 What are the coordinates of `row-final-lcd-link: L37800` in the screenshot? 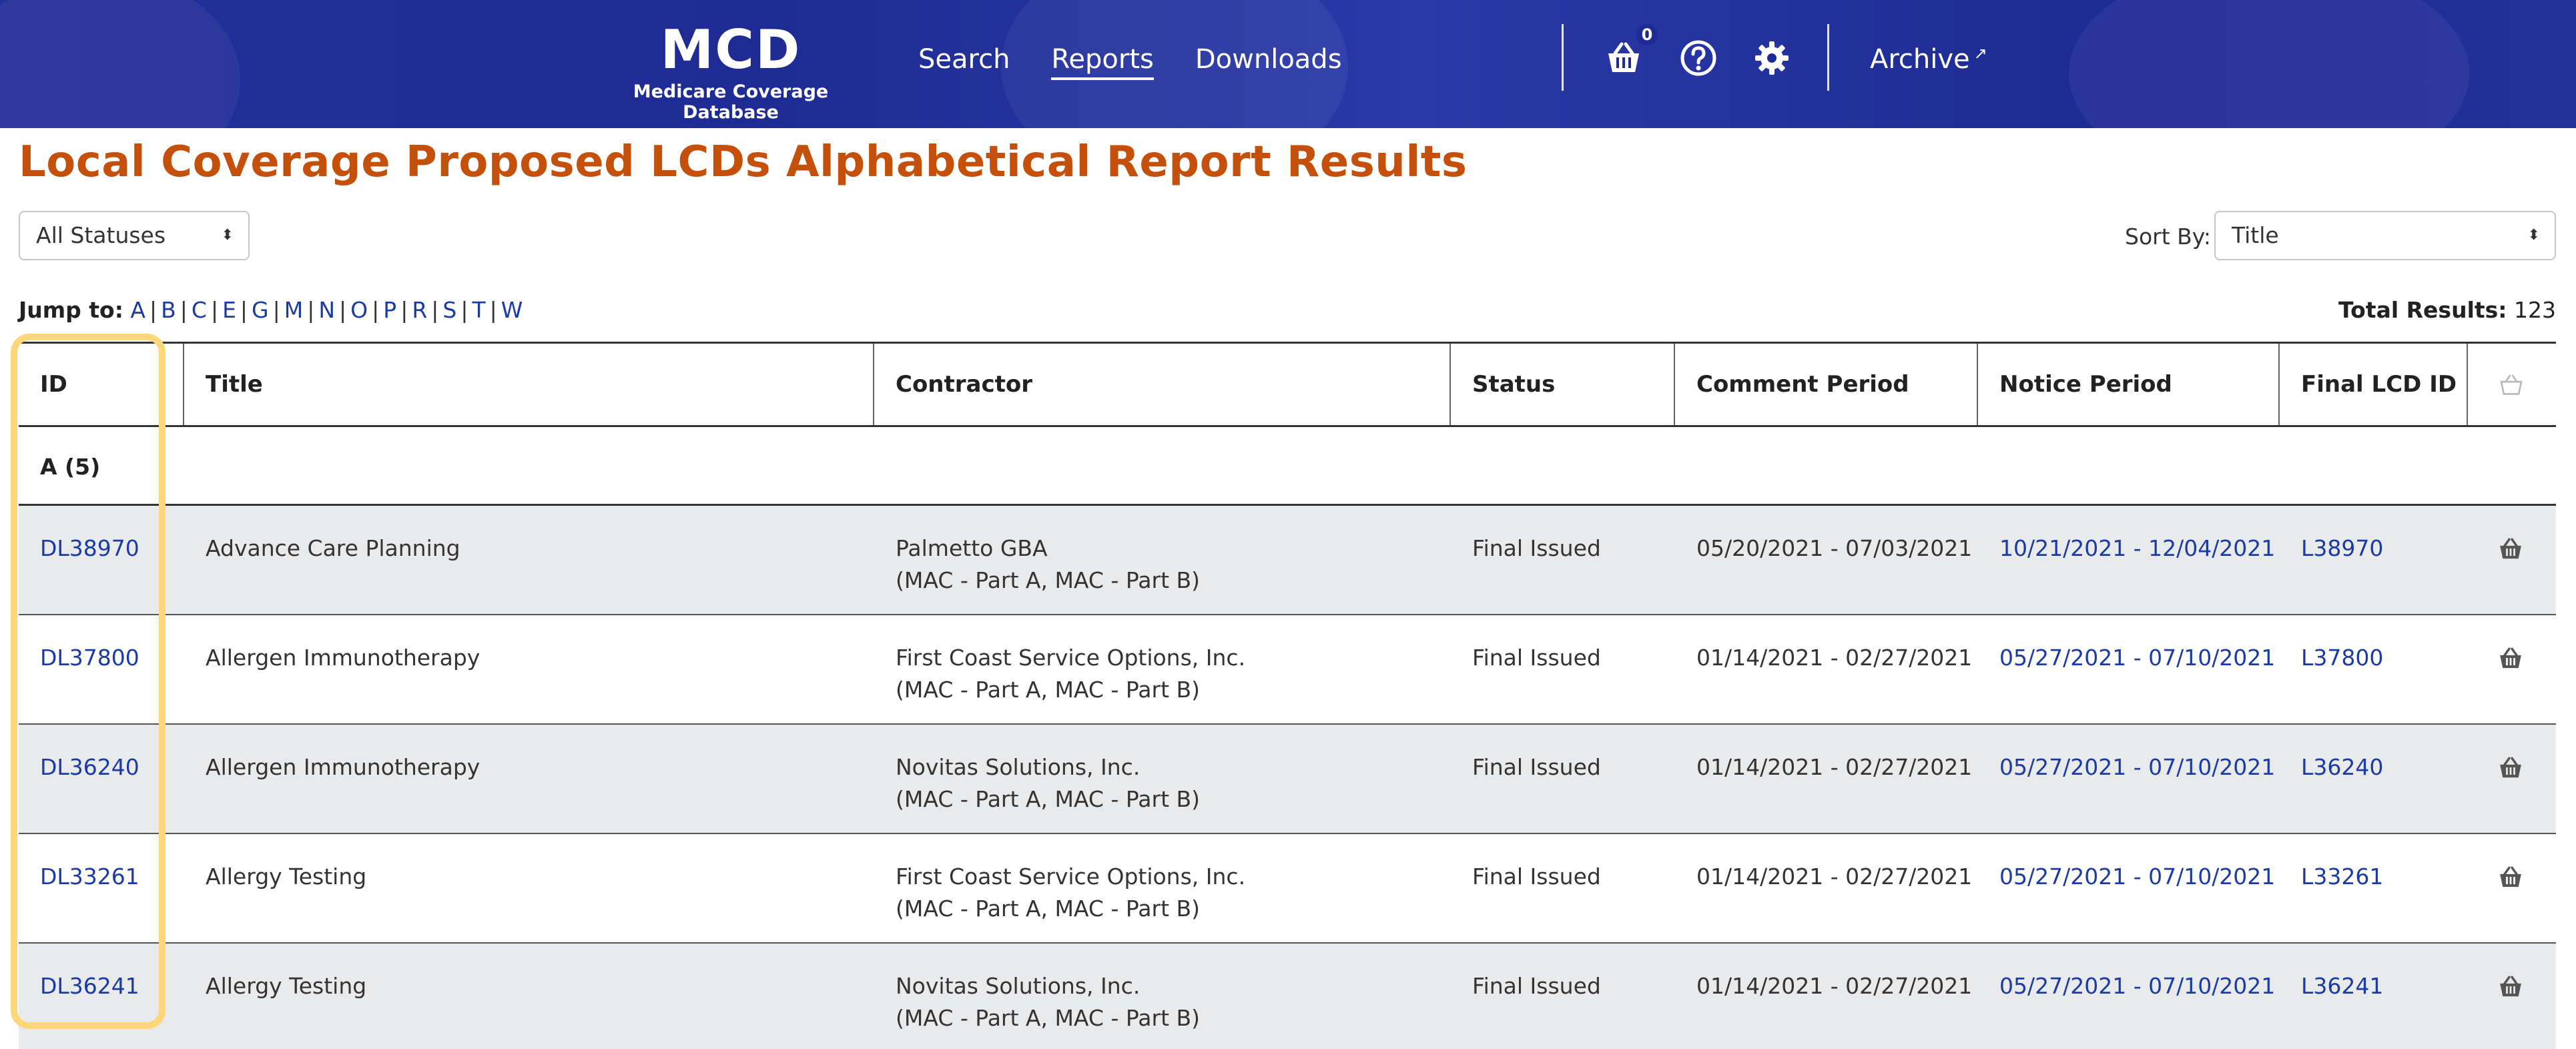 It's located at (2342, 658).